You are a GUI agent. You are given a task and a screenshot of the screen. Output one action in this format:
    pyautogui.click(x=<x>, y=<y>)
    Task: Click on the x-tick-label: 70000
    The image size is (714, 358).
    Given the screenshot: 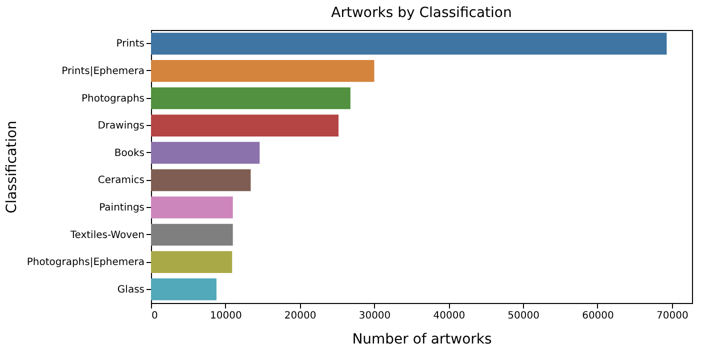 What is the action you would take?
    pyautogui.click(x=672, y=316)
    